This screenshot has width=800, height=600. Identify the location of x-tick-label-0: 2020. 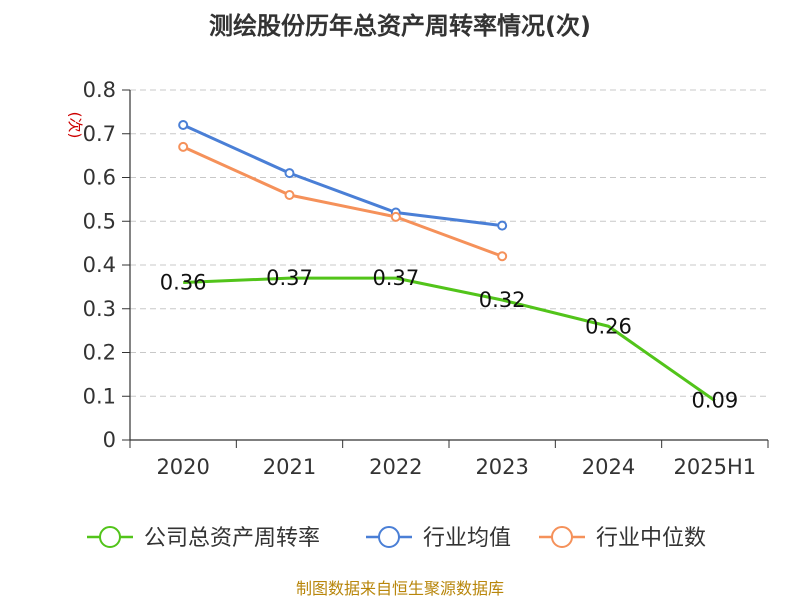
(182, 467).